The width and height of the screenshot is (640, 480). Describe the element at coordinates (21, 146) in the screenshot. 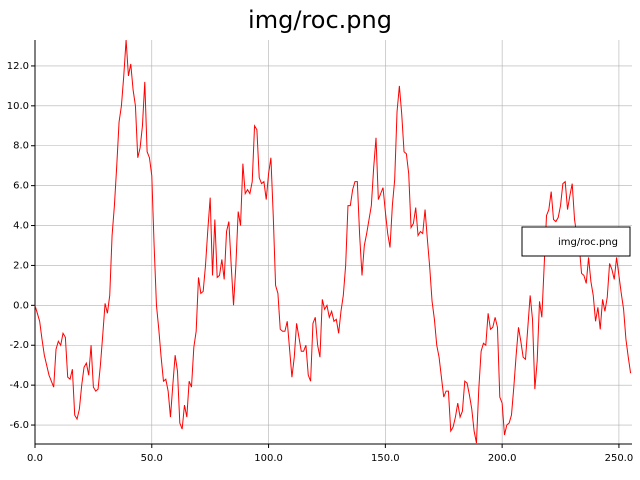

I see `y-tick-label: 8.0` at that location.